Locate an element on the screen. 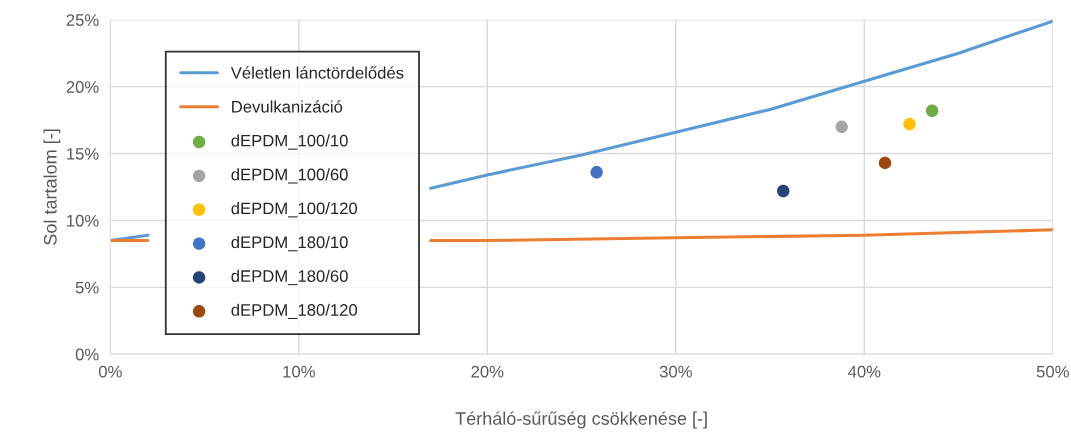  x-tick-label: 50% is located at coordinates (1052, 371).